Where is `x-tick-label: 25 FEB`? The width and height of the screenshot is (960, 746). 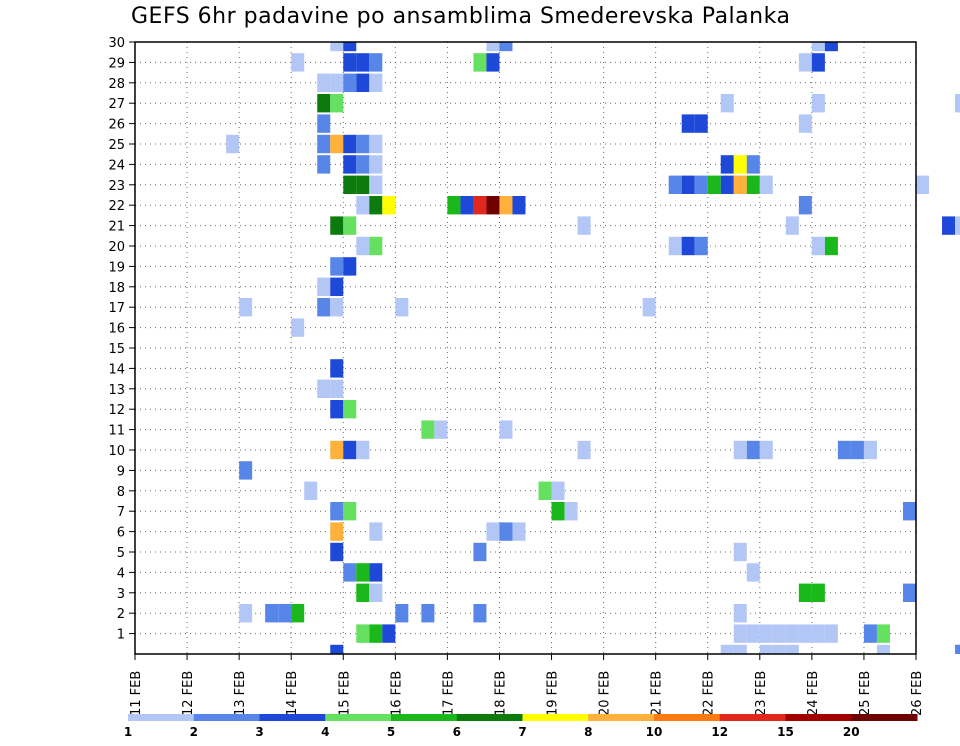
x-tick-label: 25 FEB is located at coordinates (865, 693).